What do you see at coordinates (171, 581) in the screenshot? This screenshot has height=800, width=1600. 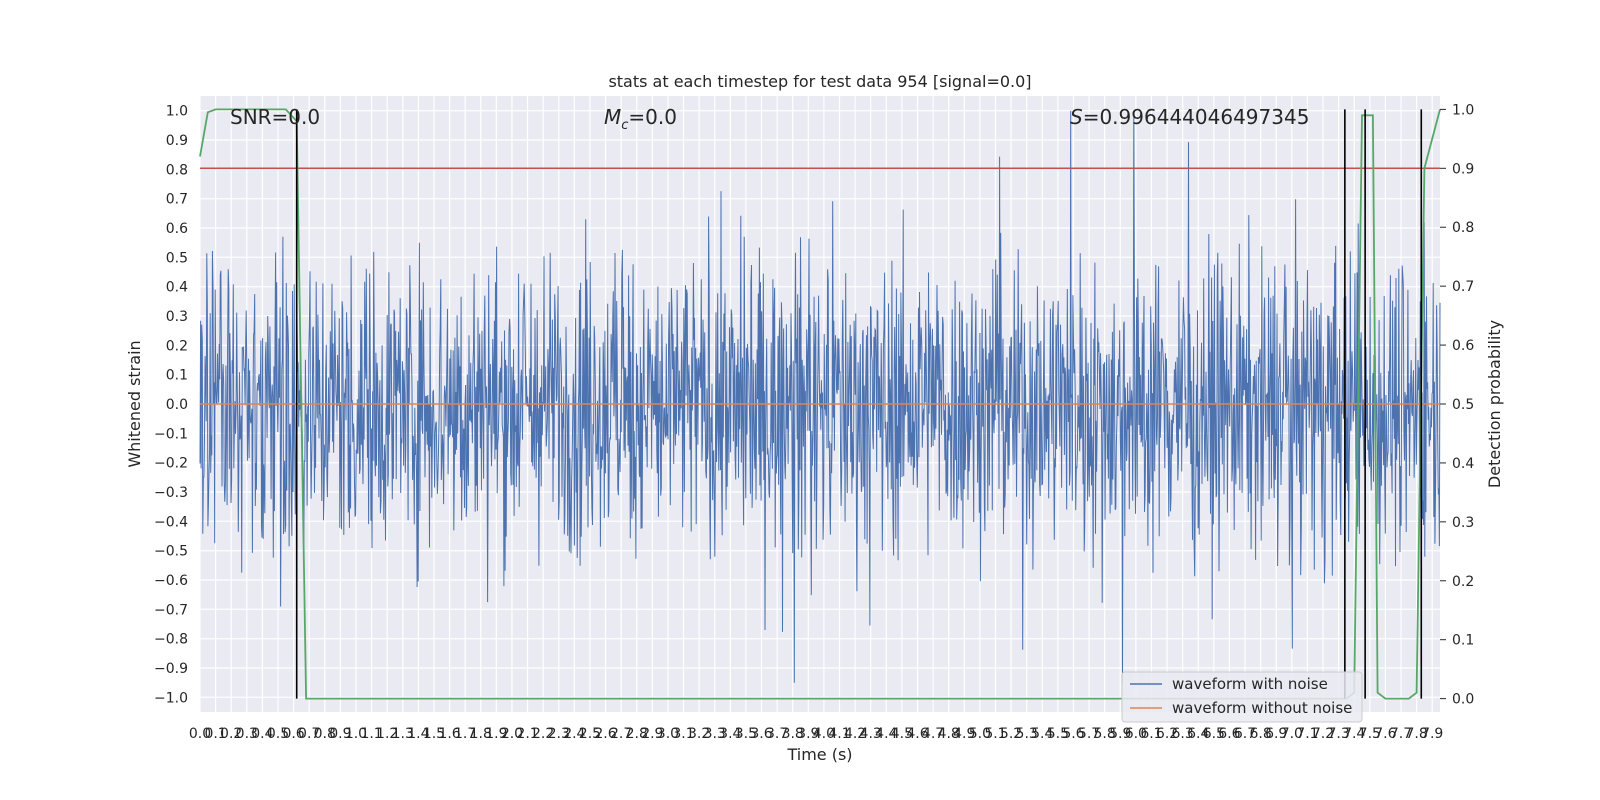 I see `y-tick-label-4: −0.6` at bounding box center [171, 581].